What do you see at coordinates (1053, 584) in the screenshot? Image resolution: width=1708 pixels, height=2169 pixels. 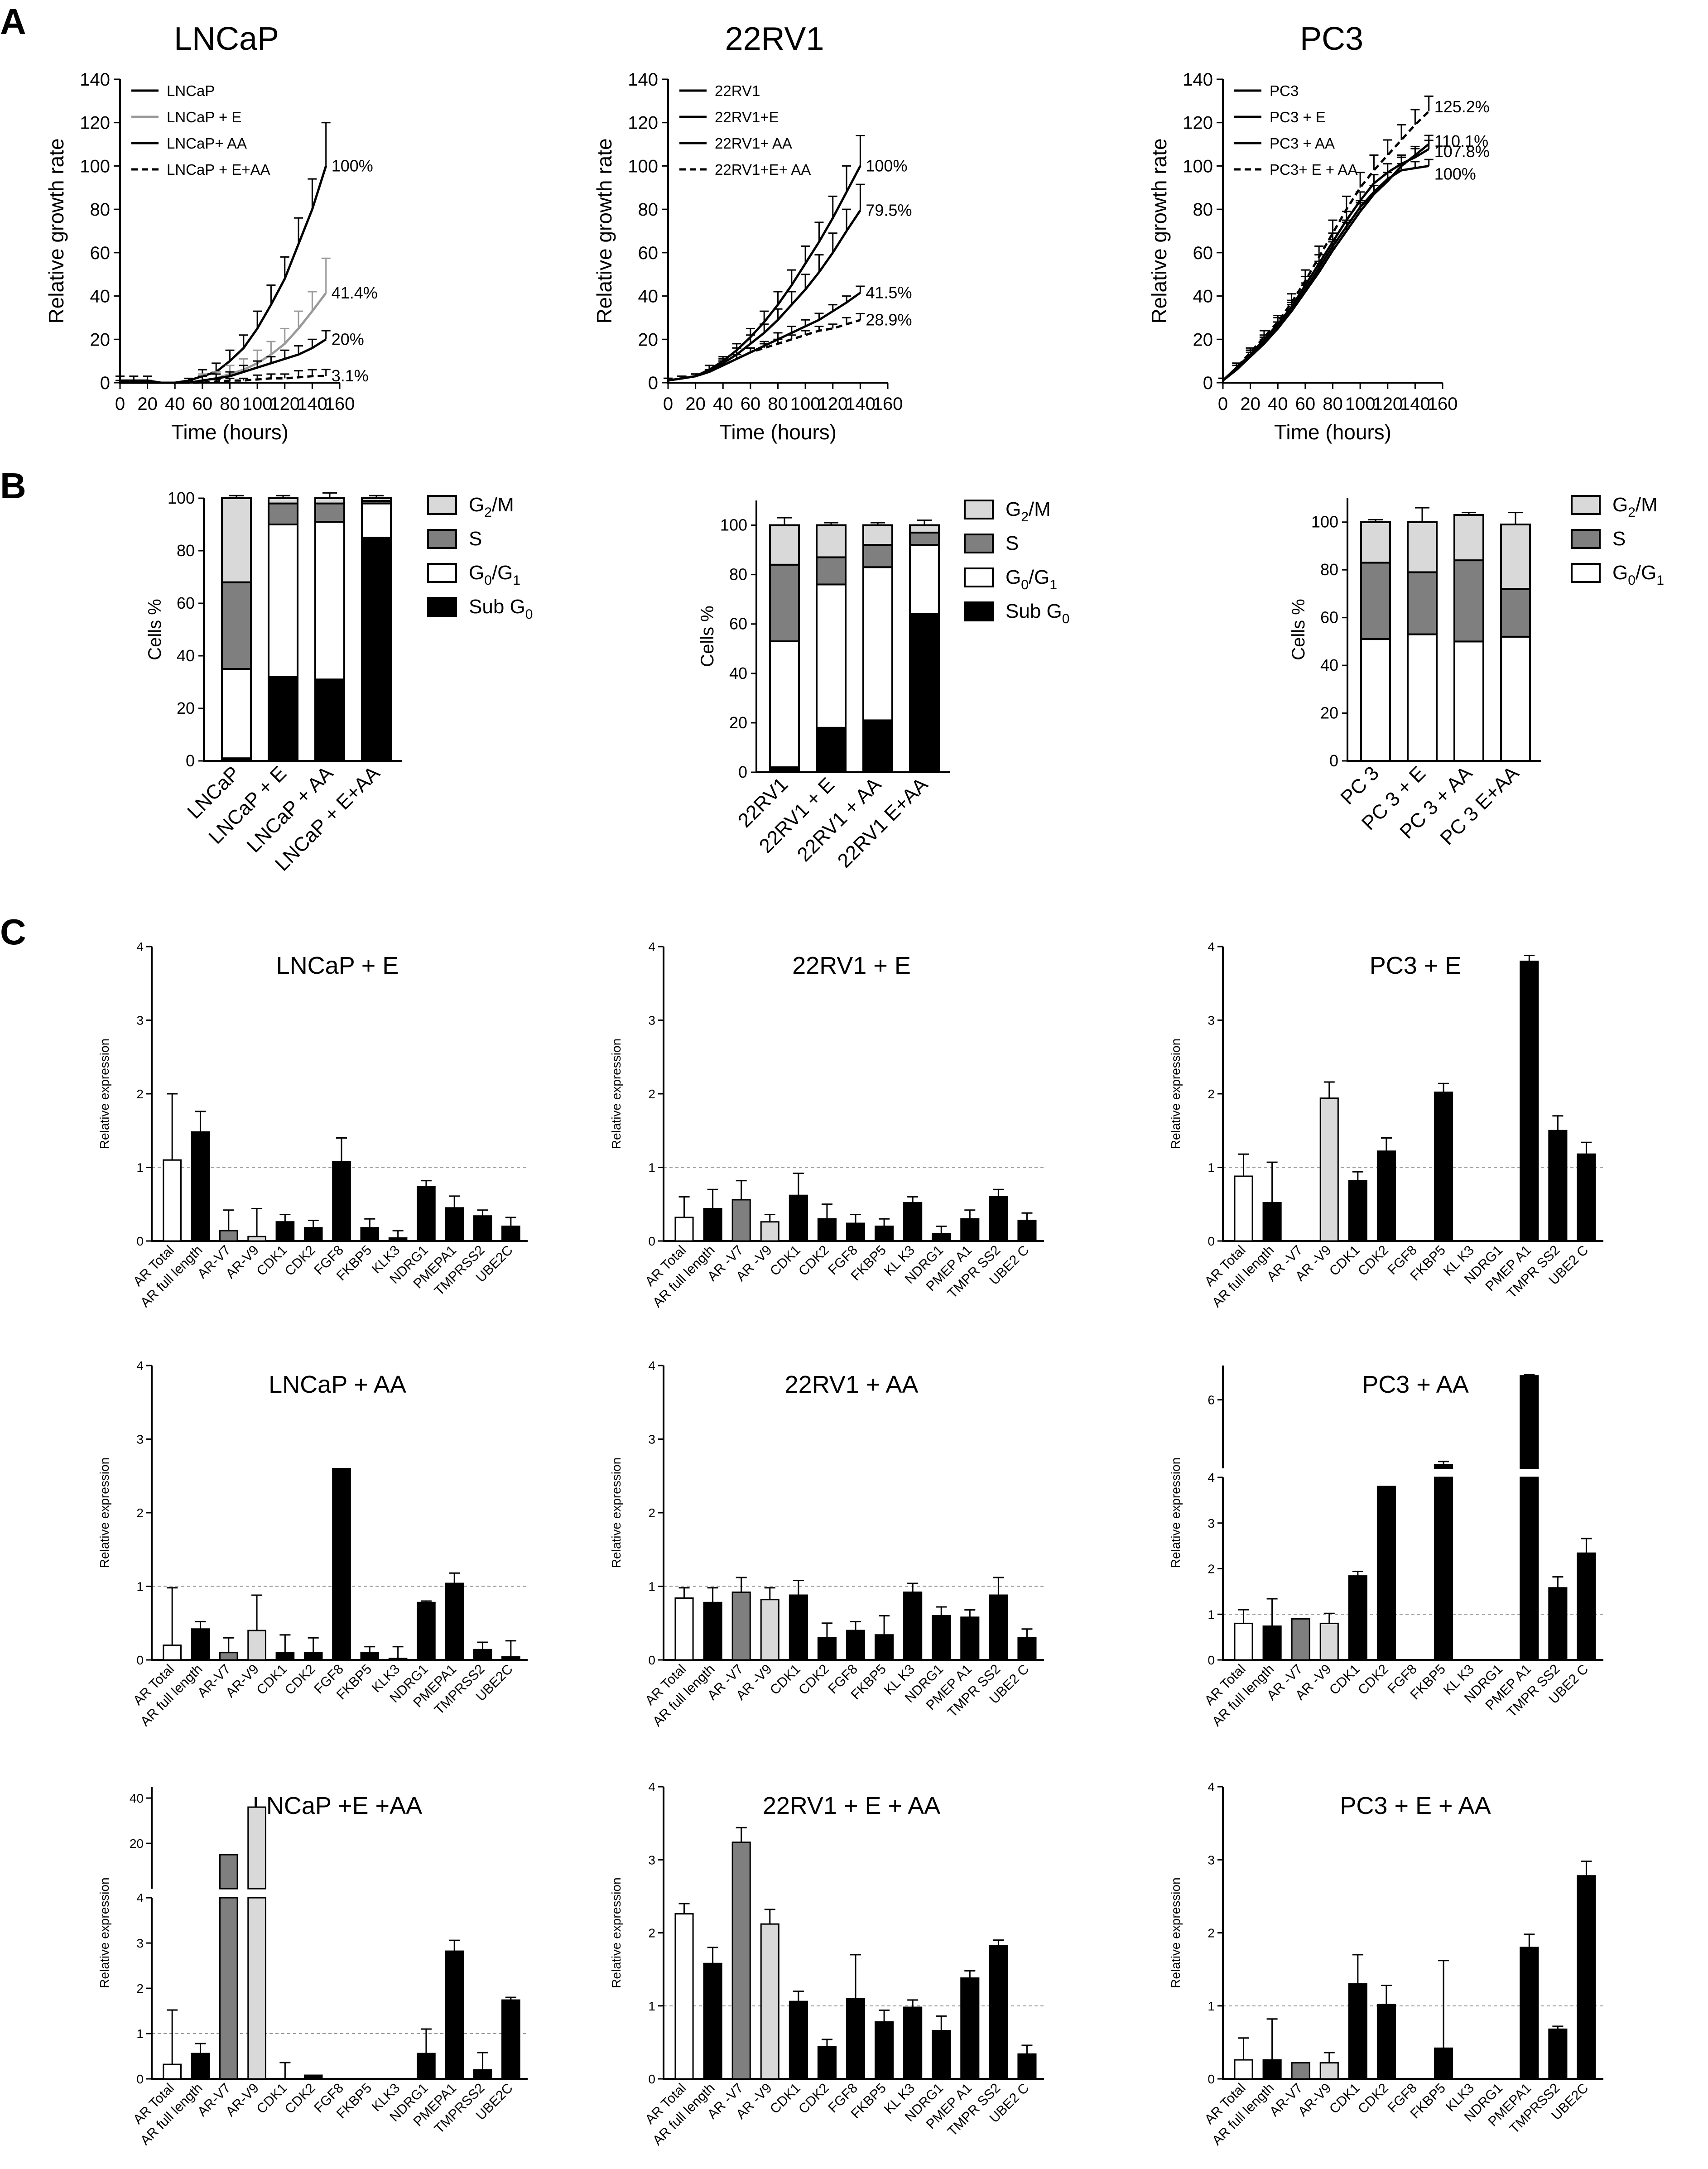 I see `legend-sub2: 1` at bounding box center [1053, 584].